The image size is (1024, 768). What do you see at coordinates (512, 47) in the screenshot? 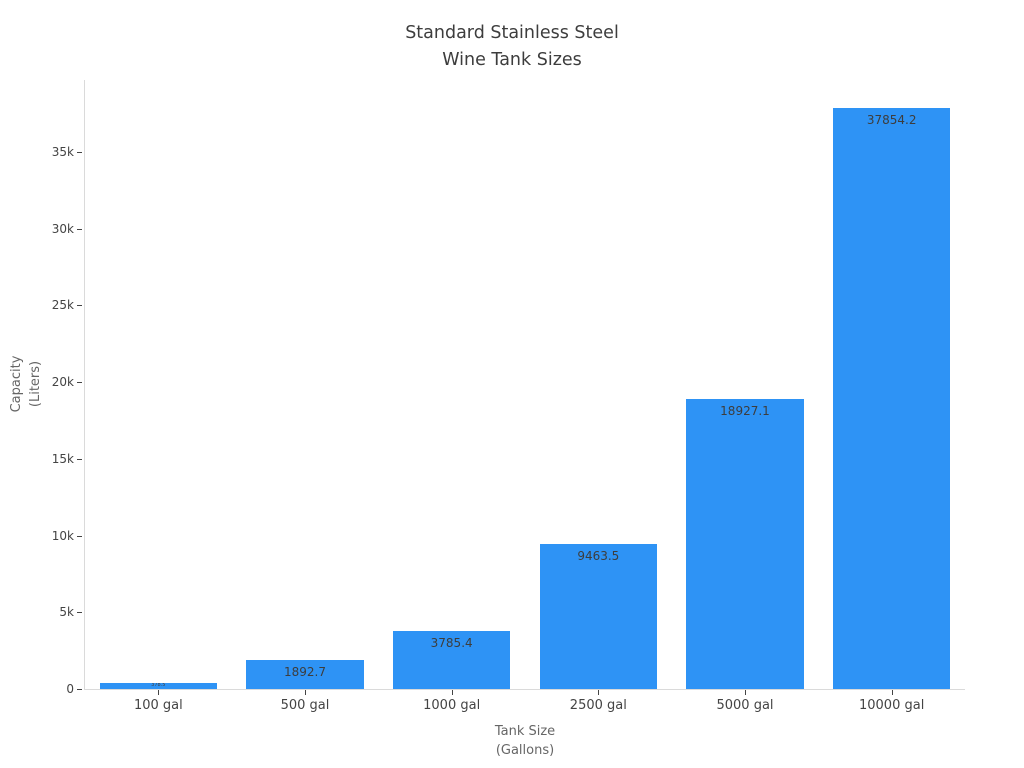
I see `chart-title: Standard Stainless Steel Wine Tank Sizes` at bounding box center [512, 47].